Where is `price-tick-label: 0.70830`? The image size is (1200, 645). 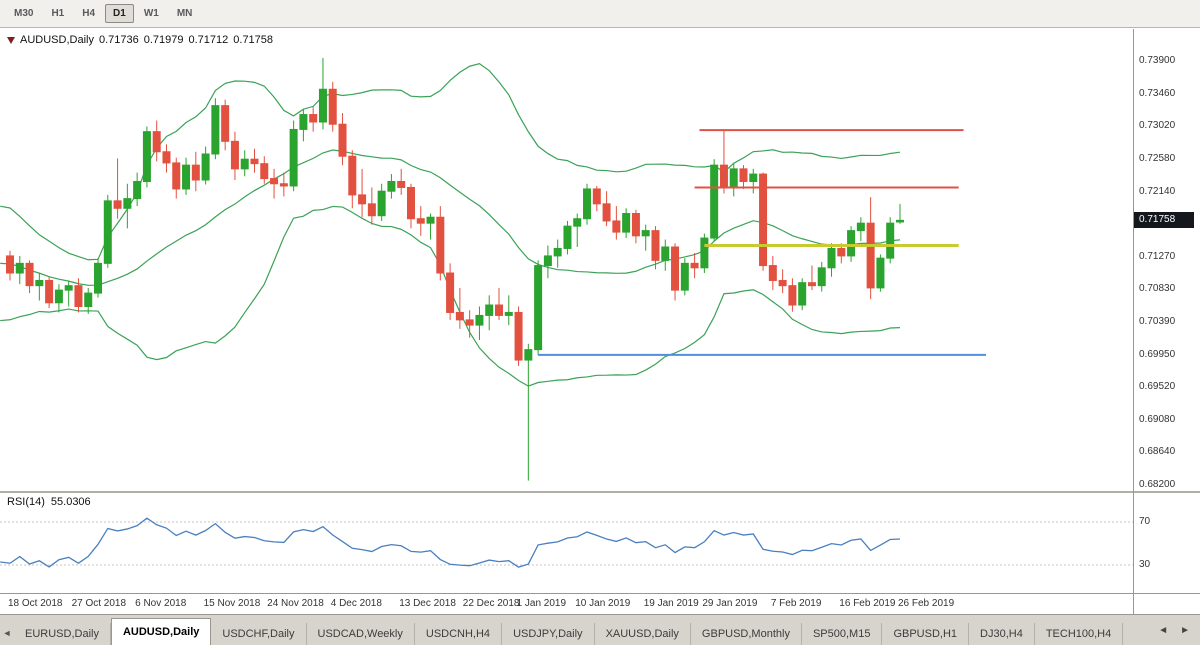 price-tick-label: 0.70830 is located at coordinates (1157, 289).